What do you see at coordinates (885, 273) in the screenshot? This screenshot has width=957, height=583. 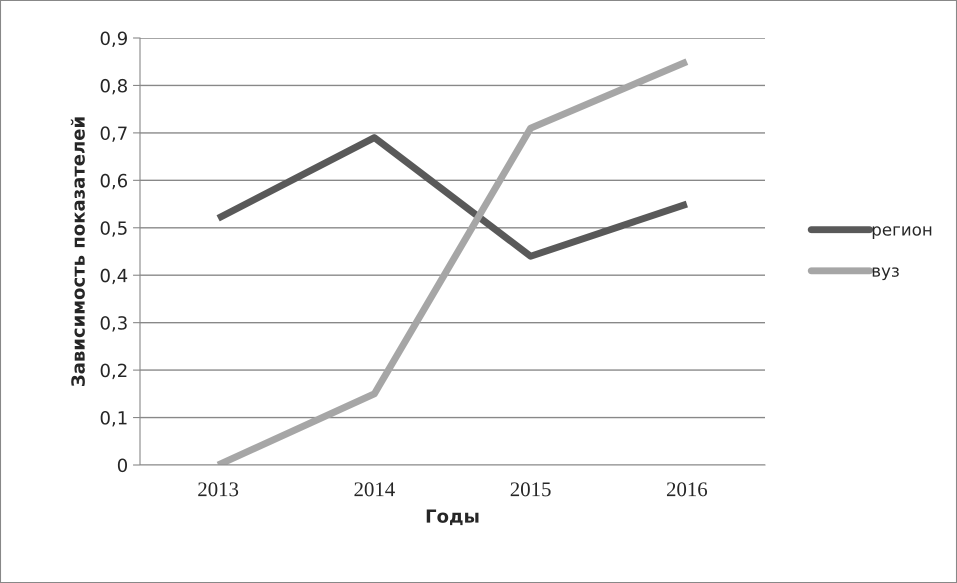 I see `legend-label: вуз` at bounding box center [885, 273].